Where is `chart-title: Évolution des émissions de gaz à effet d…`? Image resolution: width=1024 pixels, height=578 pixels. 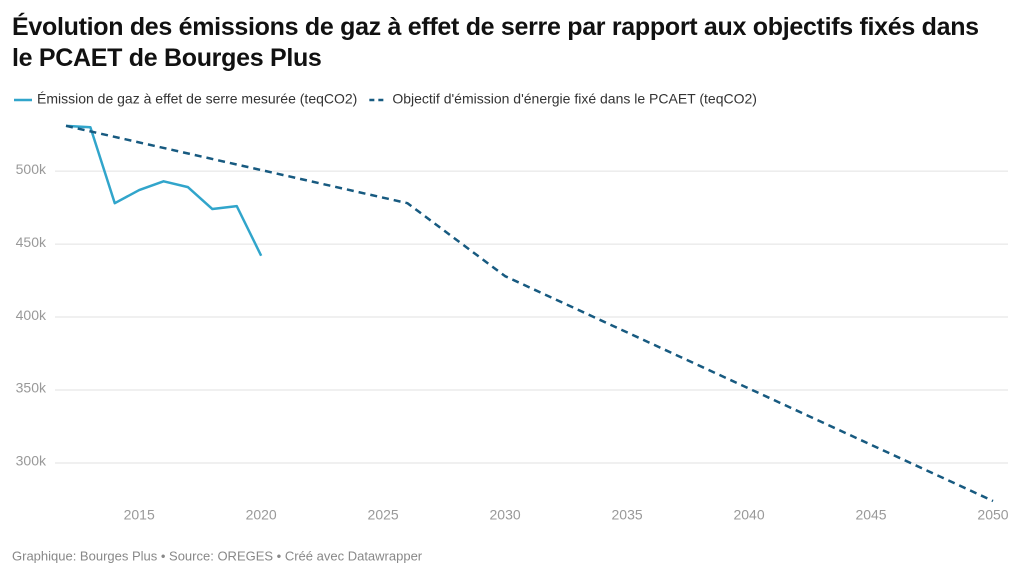 chart-title: Évolution des émissions de gaz à effet d… is located at coordinates (495, 42).